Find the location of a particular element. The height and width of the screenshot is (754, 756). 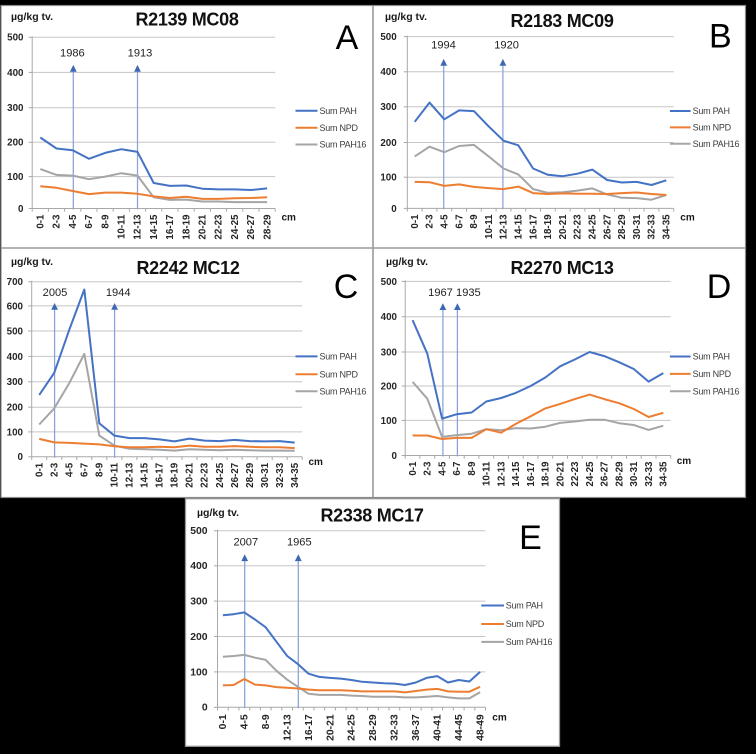

svg-text: R2338 MC17 is located at coordinates (371, 515).